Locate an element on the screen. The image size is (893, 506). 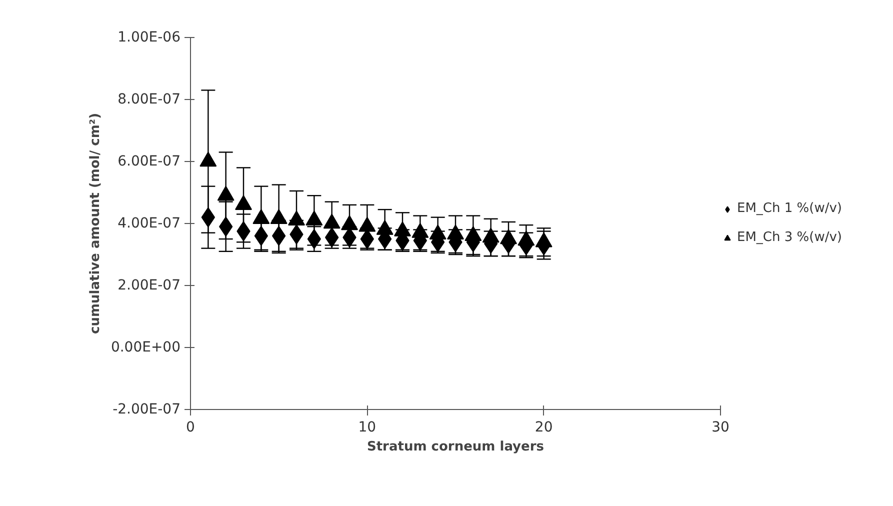
y-tick-label: -2.00E-07 is located at coordinates (146, 410).